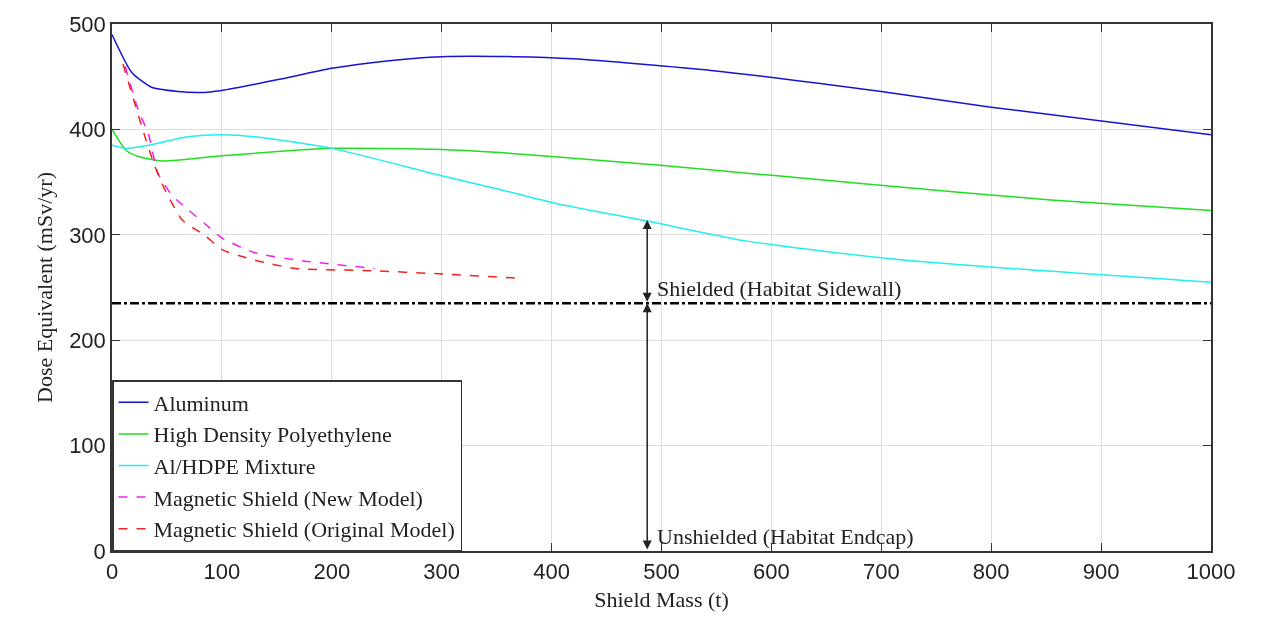  Describe the element at coordinates (785, 536) in the screenshot. I see `annotation: Unshielded (Habitat Endcap)` at that location.